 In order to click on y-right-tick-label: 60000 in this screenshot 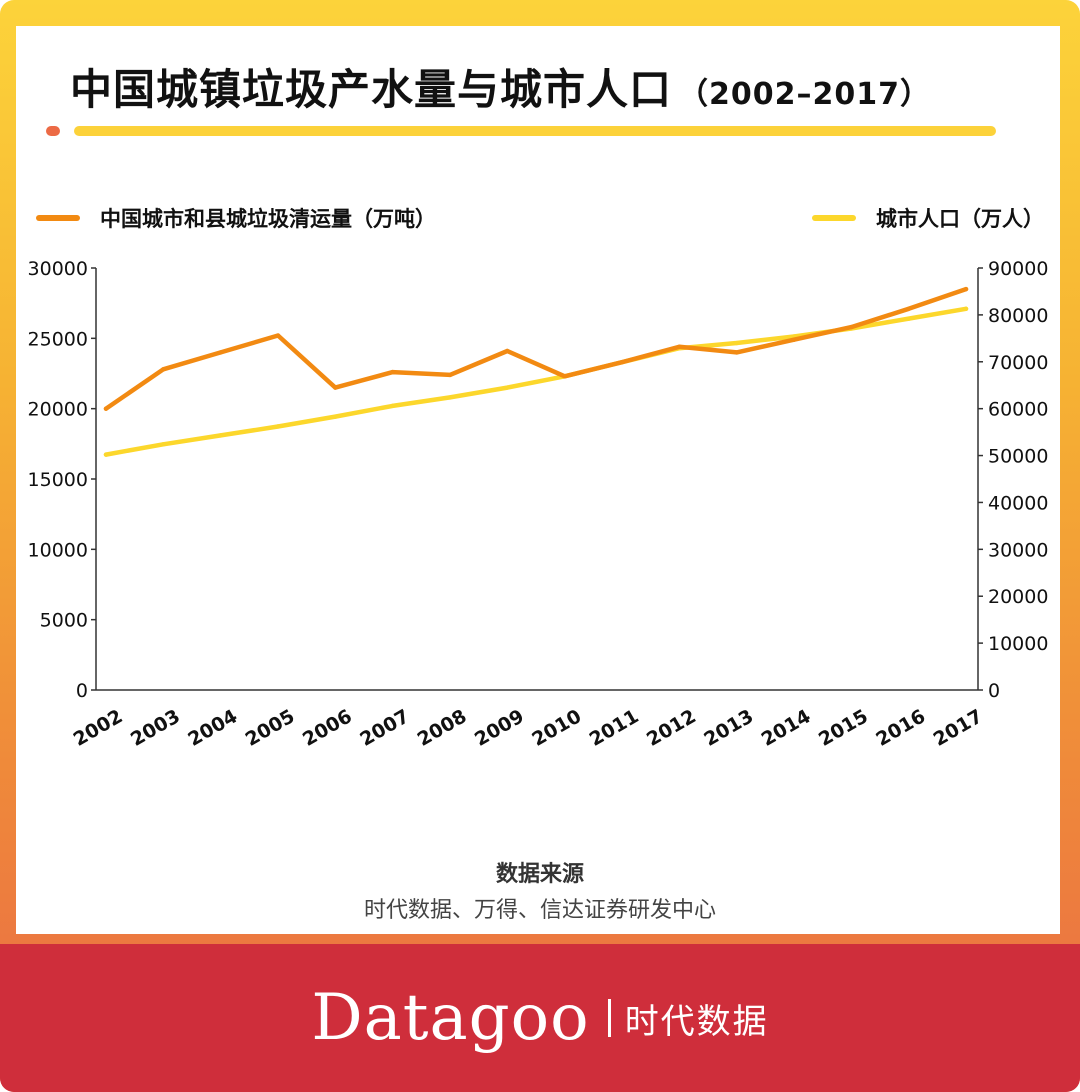, I will do `click(1018, 410)`.